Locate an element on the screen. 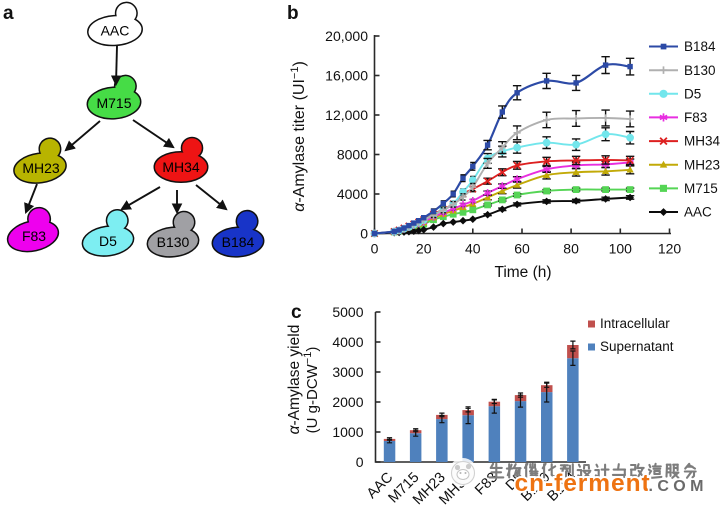 This screenshot has height=506, width=720. svg-text: 16,000 is located at coordinates (346, 76).